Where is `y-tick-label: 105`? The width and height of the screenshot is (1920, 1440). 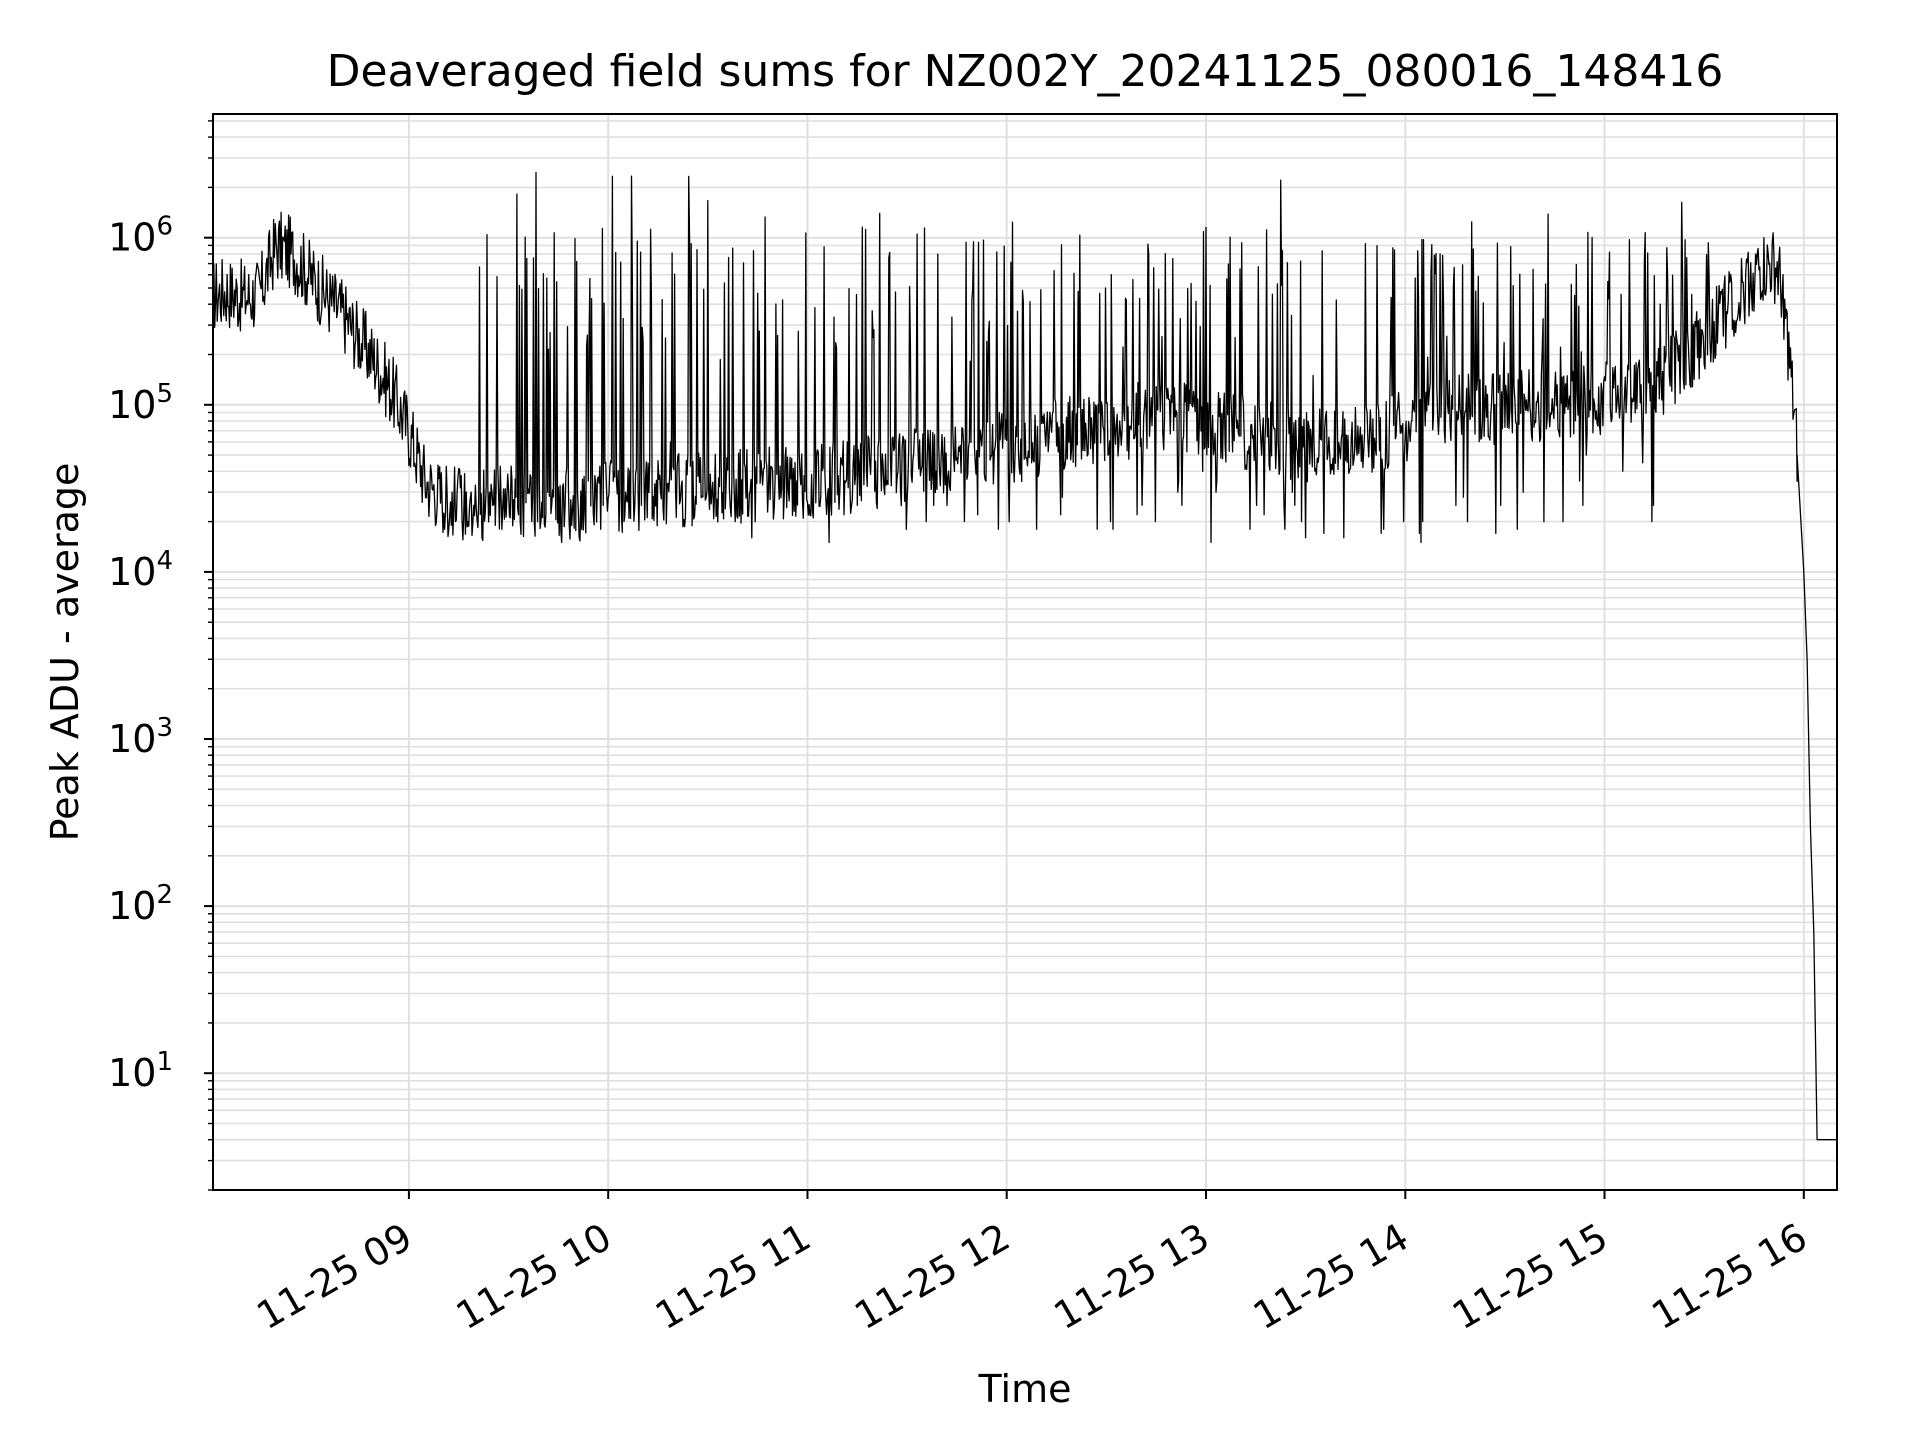
y-tick-label: 105 is located at coordinates (140, 403).